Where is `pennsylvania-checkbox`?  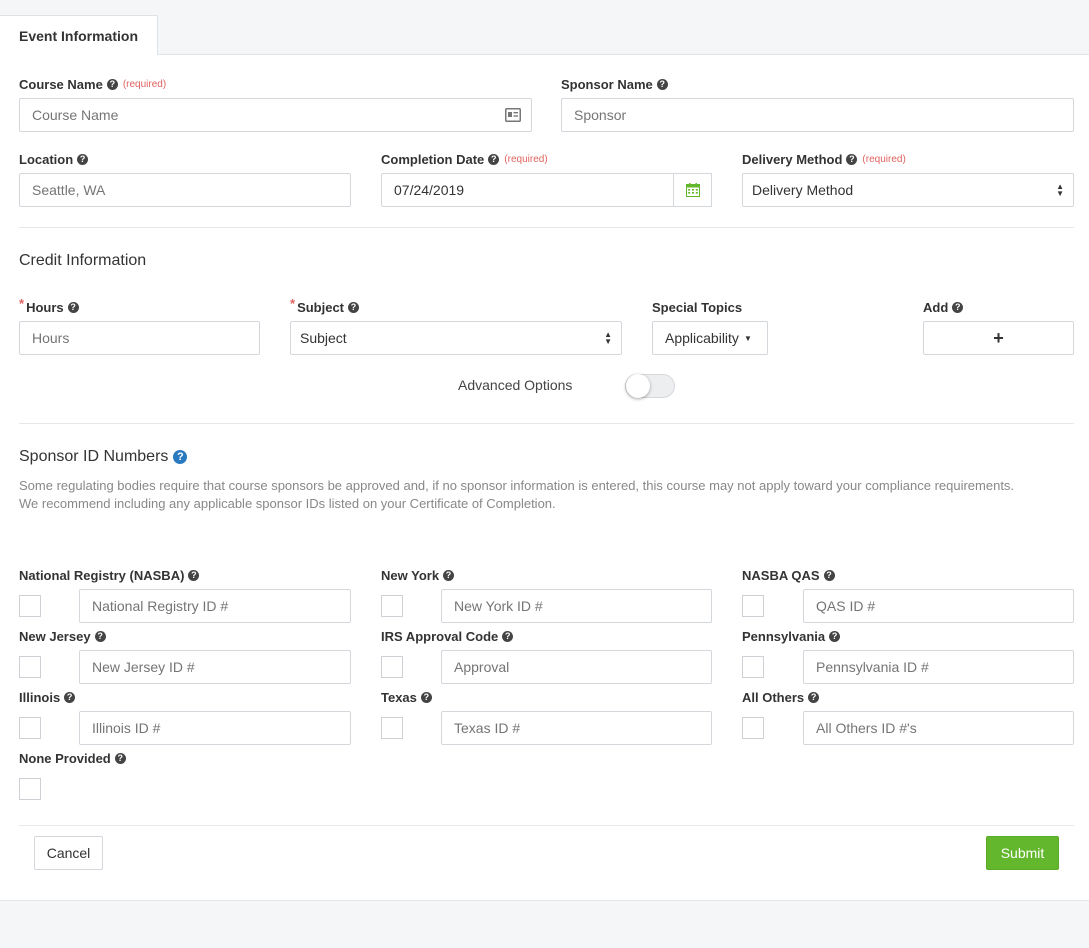
pennsylvania-checkbox is located at coordinates (753, 667).